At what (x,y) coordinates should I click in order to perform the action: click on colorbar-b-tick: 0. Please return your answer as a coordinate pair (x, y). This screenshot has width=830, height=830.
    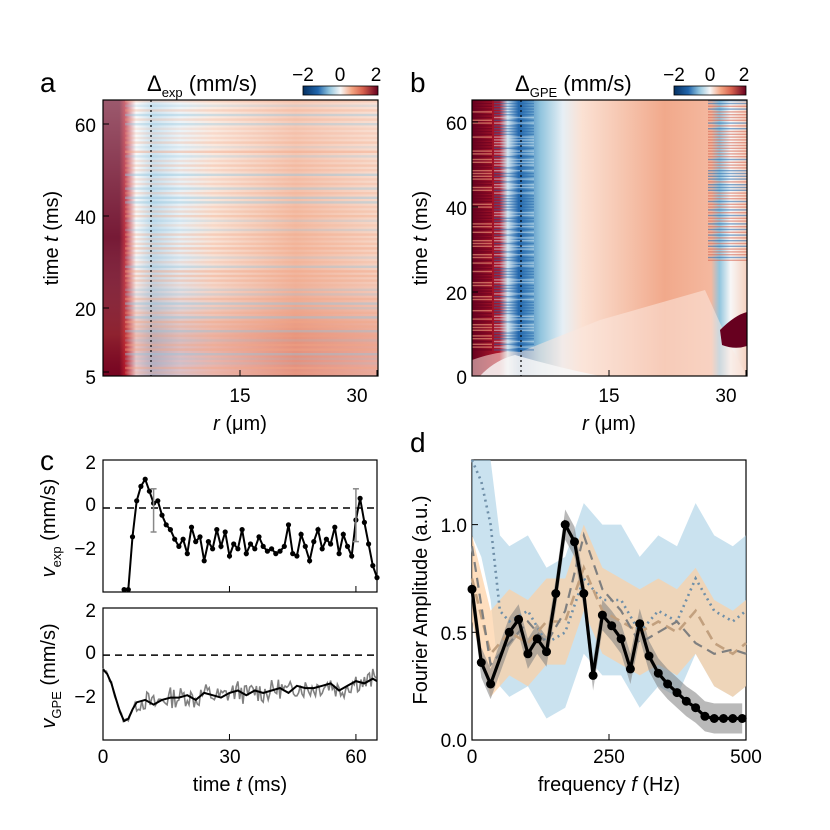
    Looking at the image, I should click on (710, 75).